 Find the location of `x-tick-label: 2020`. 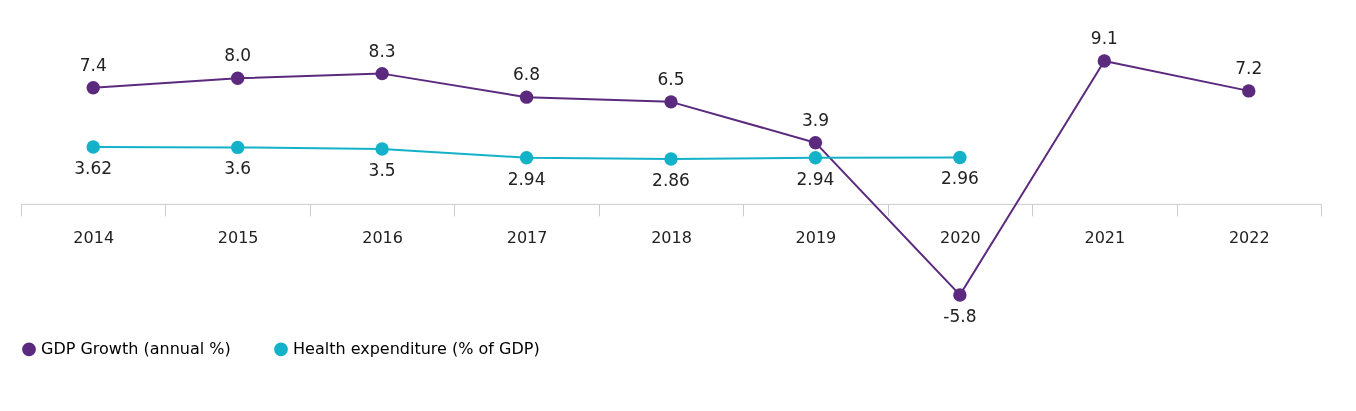

x-tick-label: 2020 is located at coordinates (960, 238).